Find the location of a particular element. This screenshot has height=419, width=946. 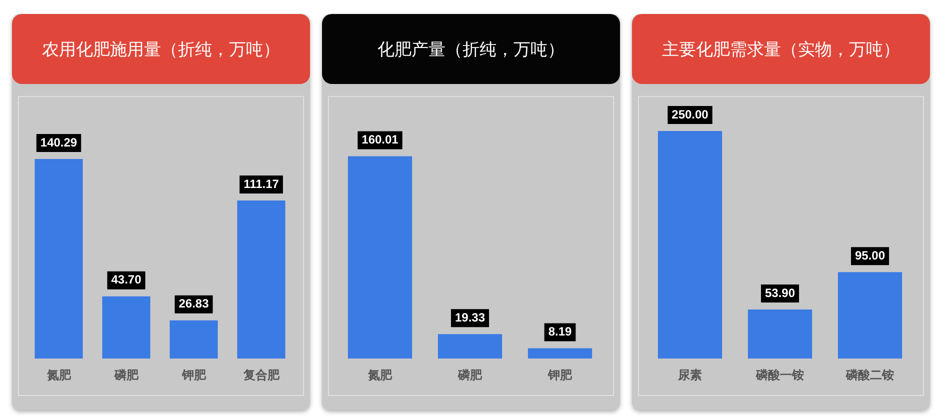

chart-title: 主要化肥需求量（实物，万吨） is located at coordinates (781, 49).